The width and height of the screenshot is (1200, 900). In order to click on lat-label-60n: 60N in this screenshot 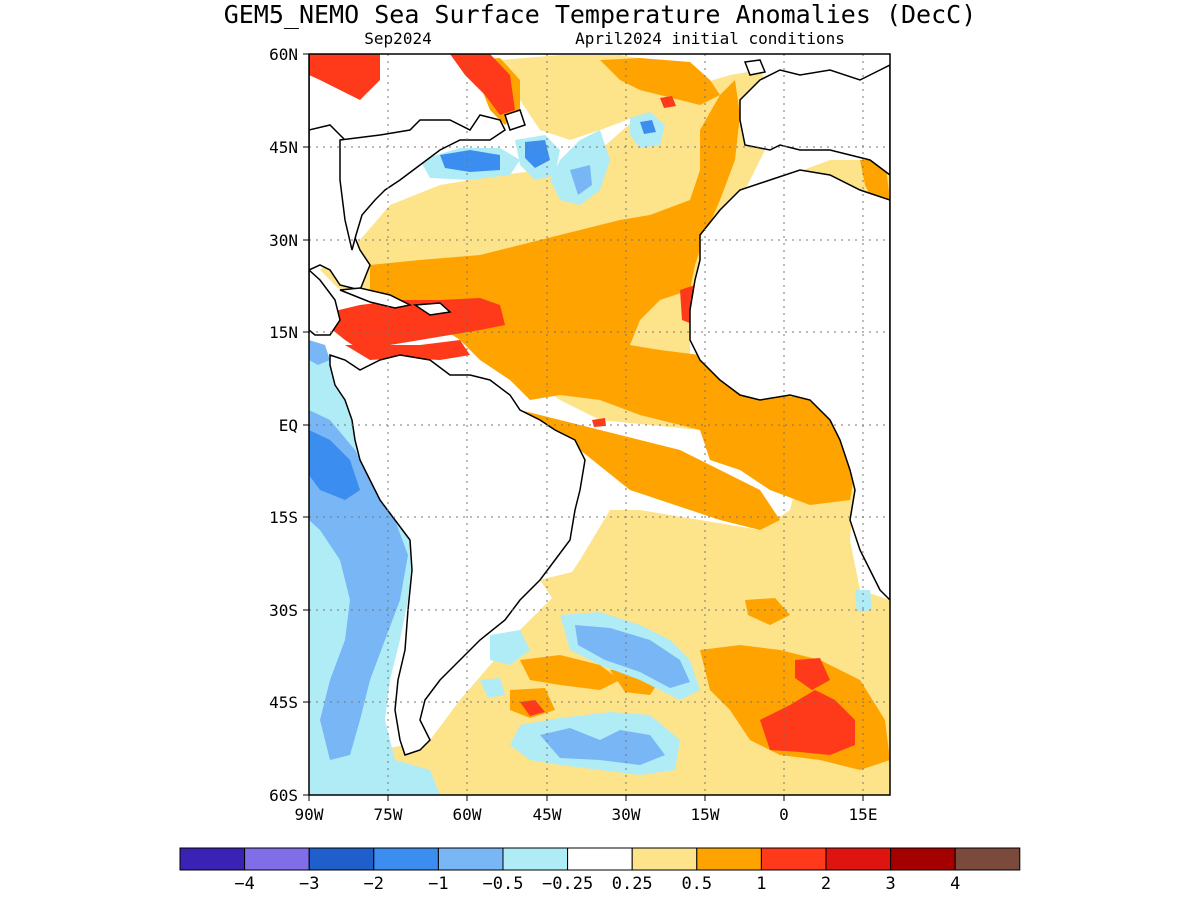, I will do `click(283, 54)`.